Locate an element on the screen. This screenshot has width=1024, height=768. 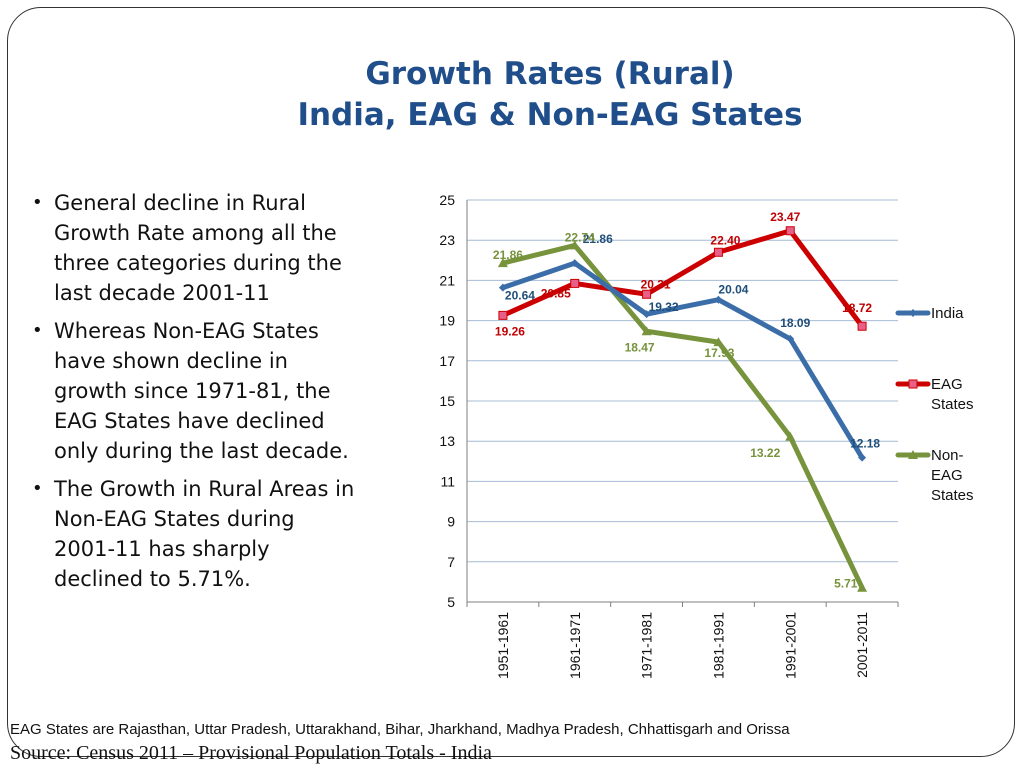
y-tick-label: 11 is located at coordinates (447, 481).